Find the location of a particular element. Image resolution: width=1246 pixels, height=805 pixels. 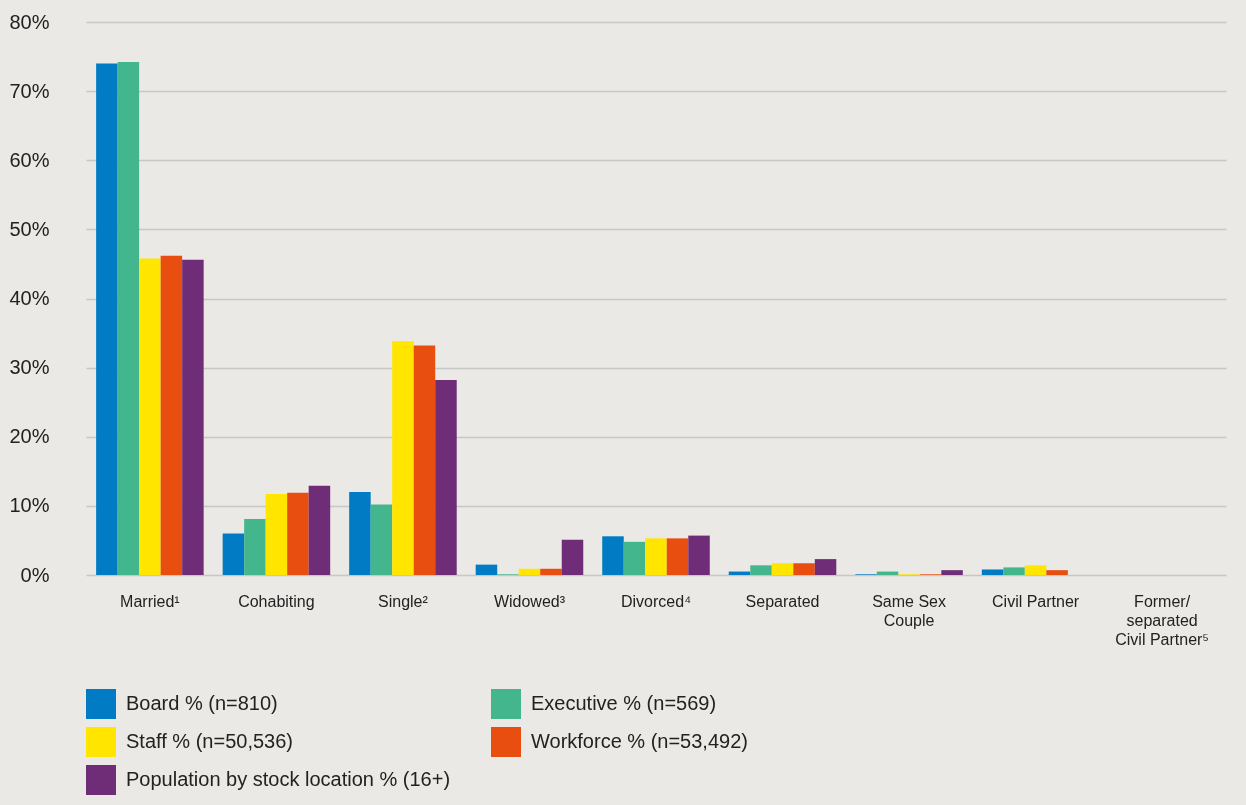

x-tick-label: Divorced⁴ is located at coordinates (656, 601).